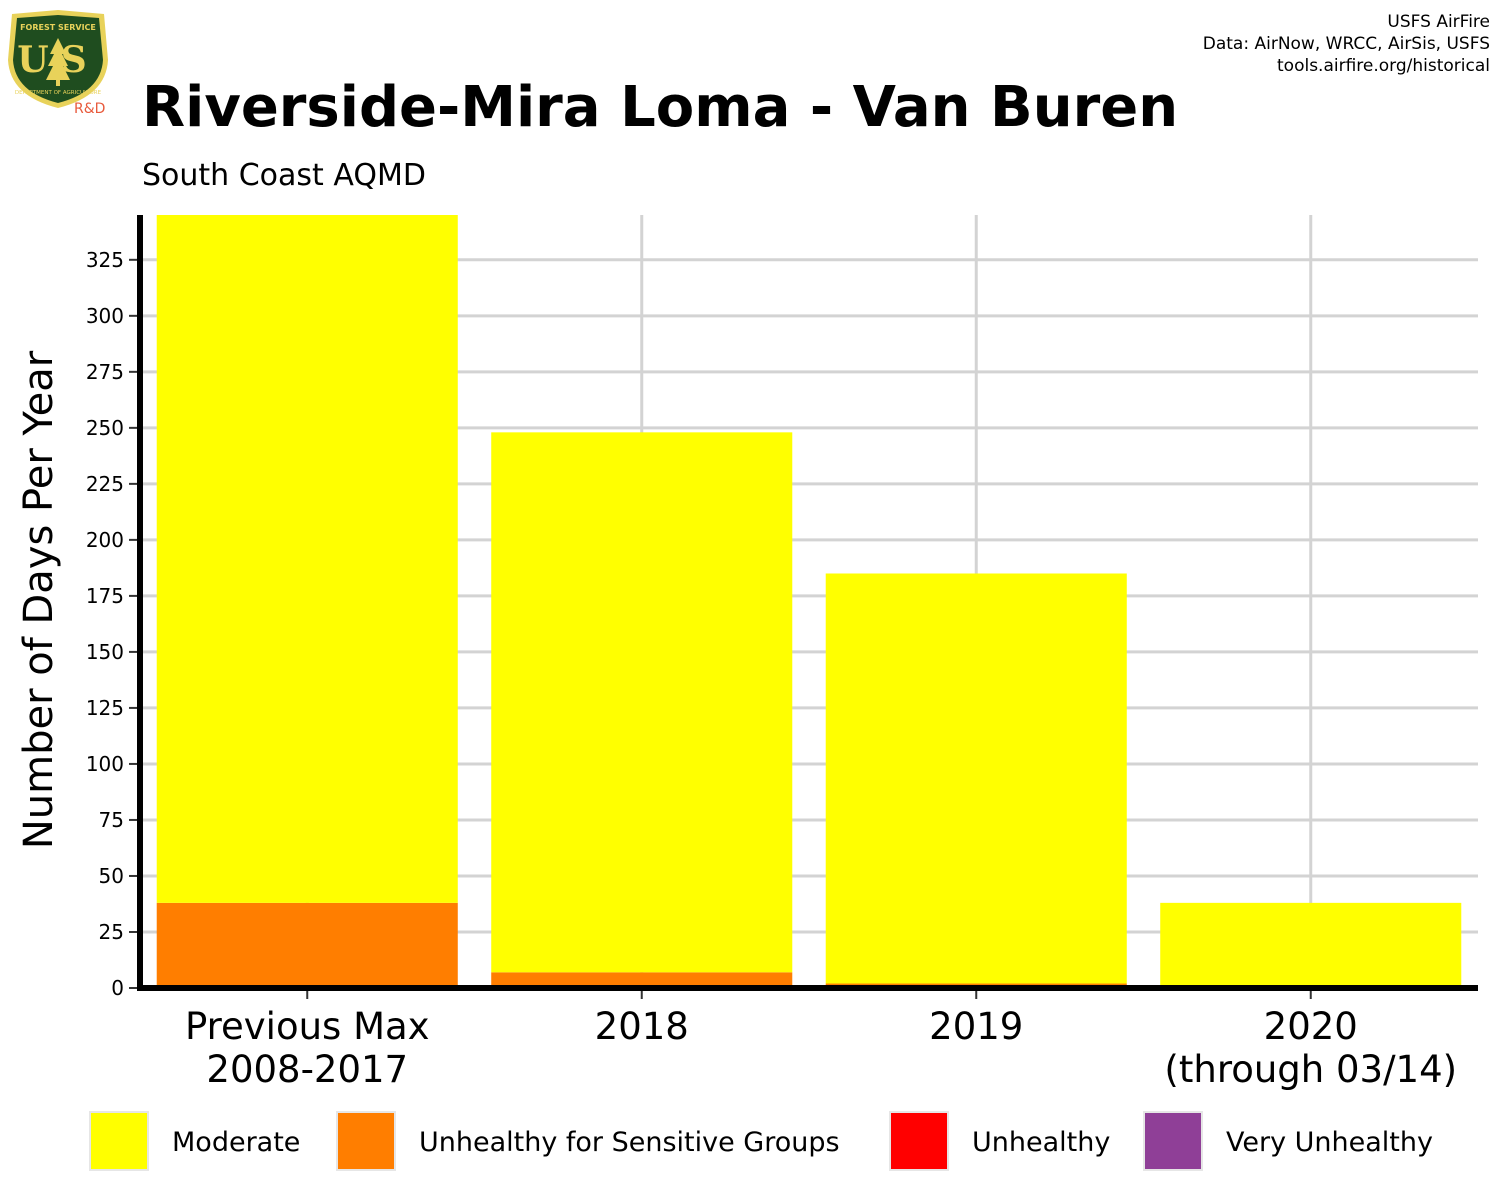 The height and width of the screenshot is (1200, 1500). I want to click on legend-label: Very Unhealthy, so click(1329, 1142).